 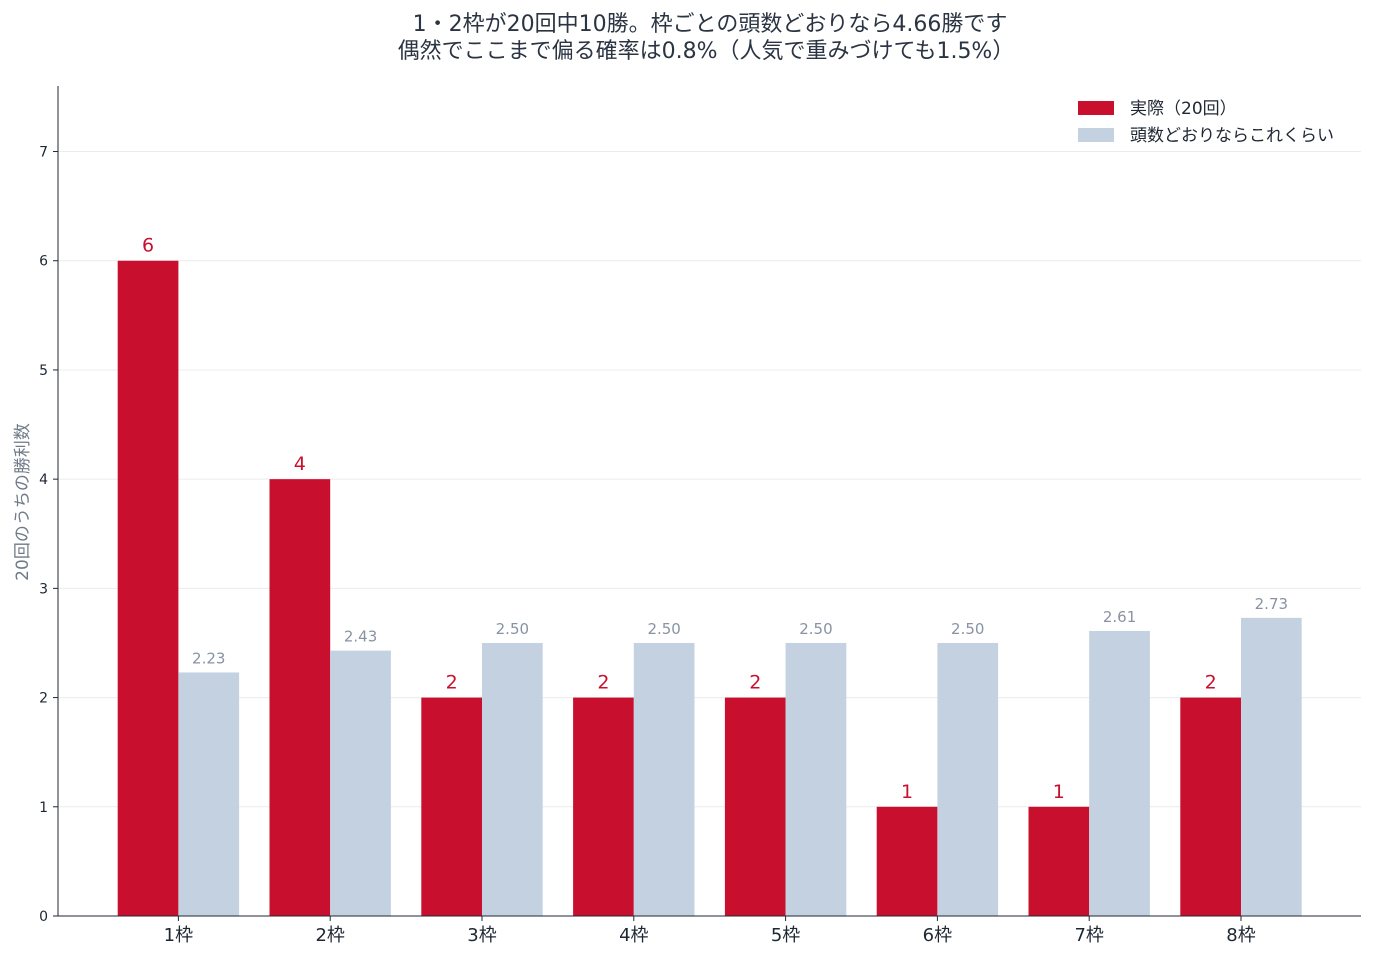 I want to click on y-tick-label: 2, so click(x=43, y=699).